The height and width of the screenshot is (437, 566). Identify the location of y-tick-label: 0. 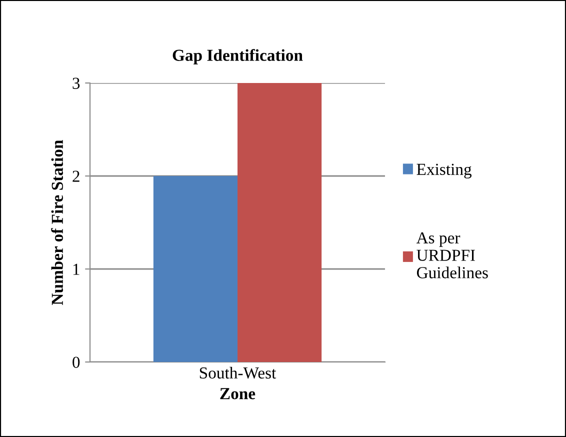
(76, 362).